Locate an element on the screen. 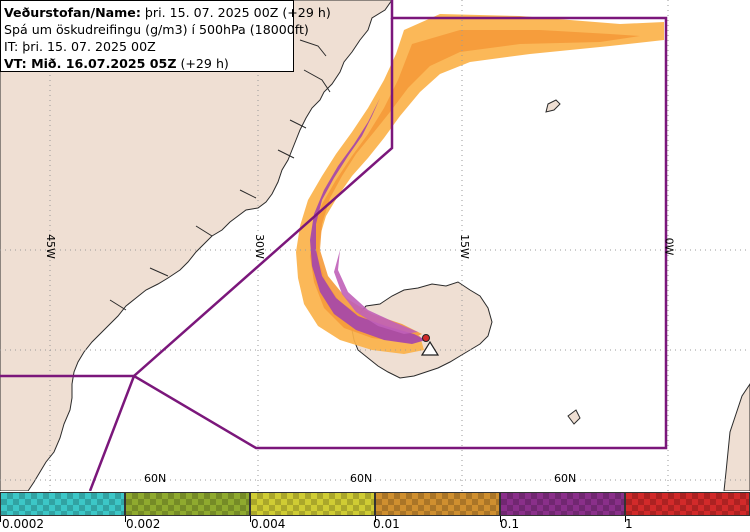  lat-label-60n-right: 60N is located at coordinates (565, 478).